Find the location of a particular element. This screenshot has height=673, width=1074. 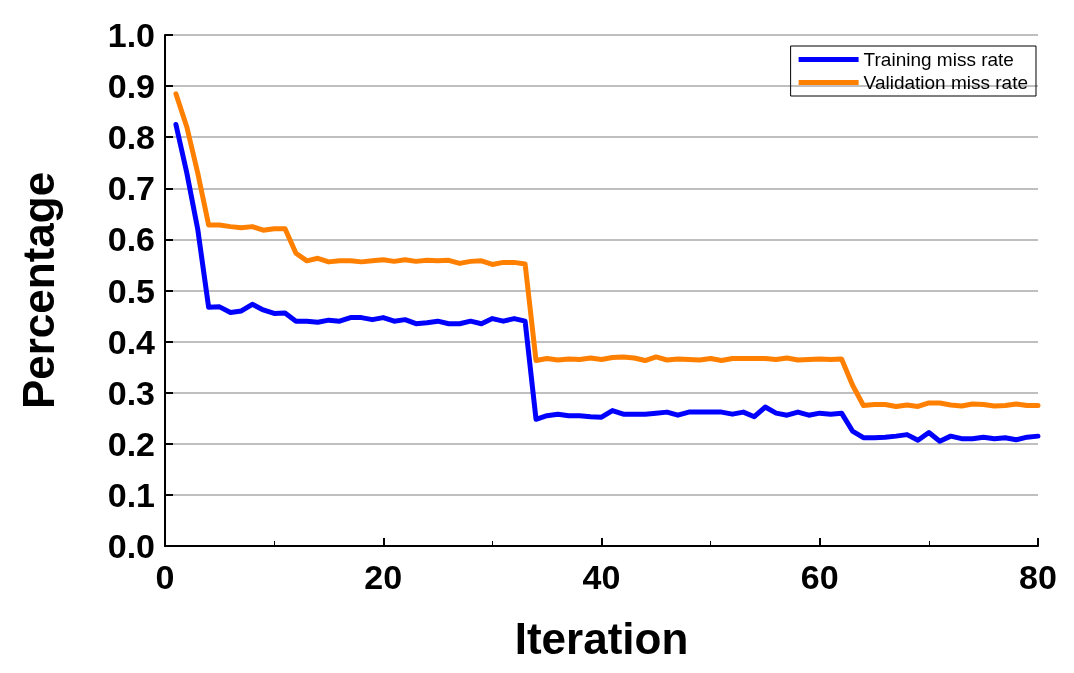

y-tick-label: 0.1 is located at coordinates (131, 494).